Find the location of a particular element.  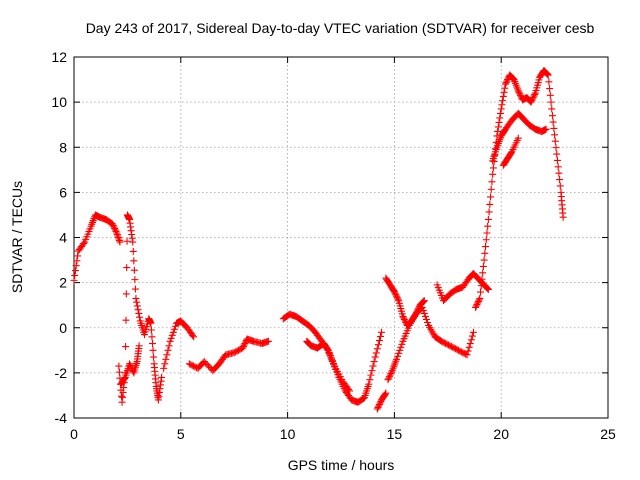

x-tick-label: 10 is located at coordinates (288, 434).